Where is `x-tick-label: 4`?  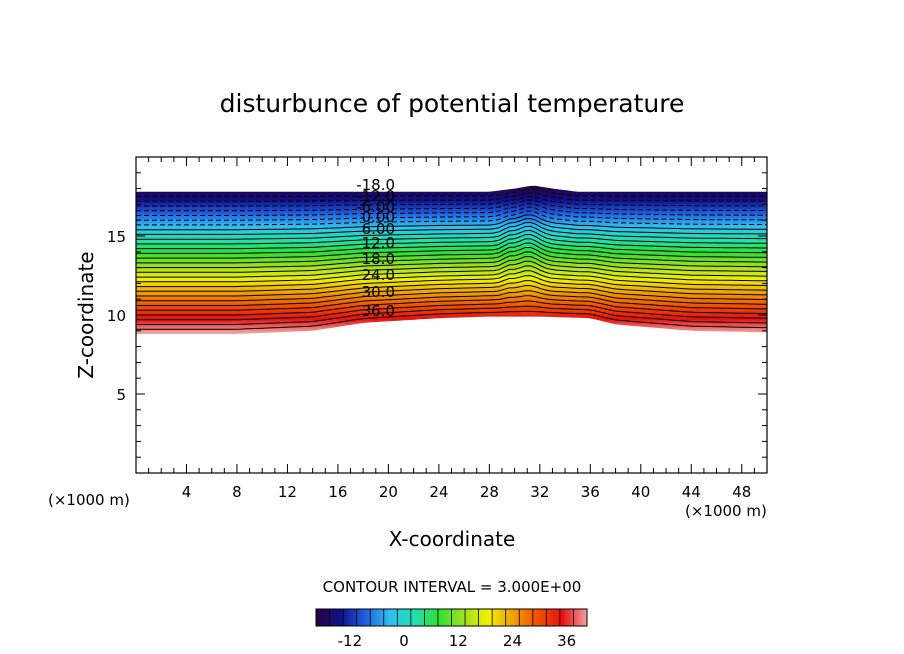
x-tick-label: 4 is located at coordinates (187, 492).